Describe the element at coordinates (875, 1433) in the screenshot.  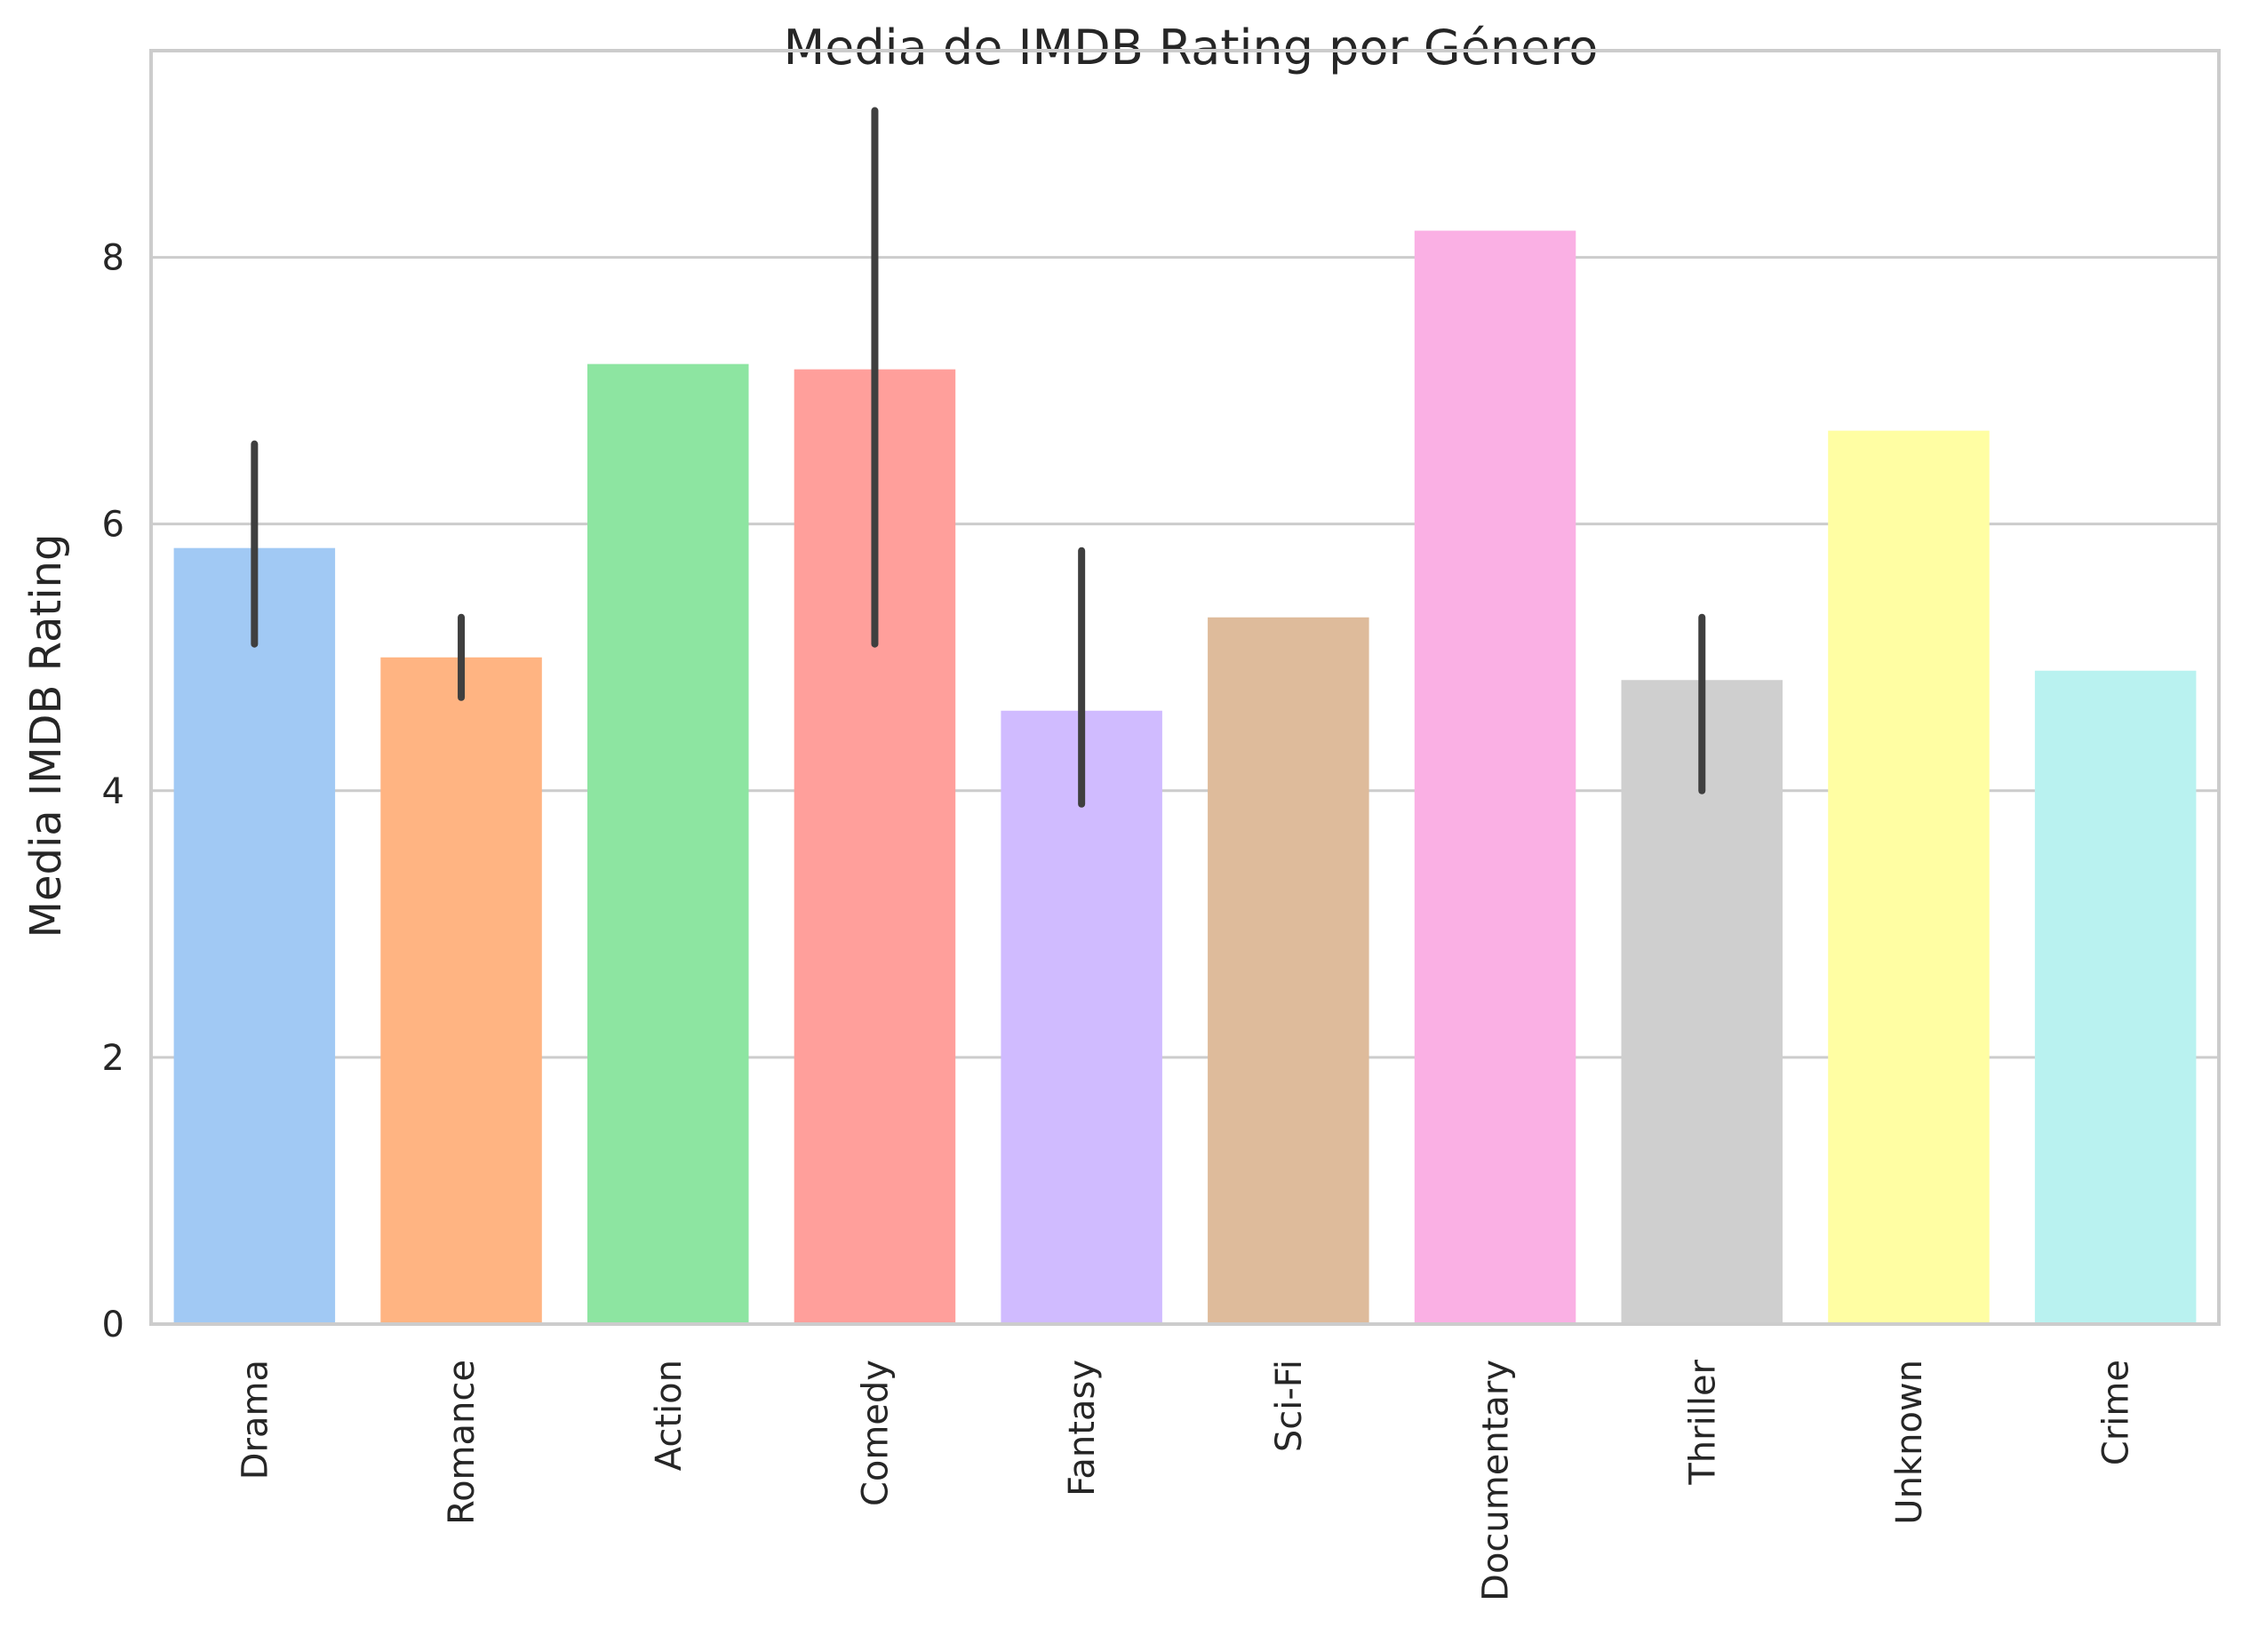
I see `x-tick-label: Comedy` at that location.